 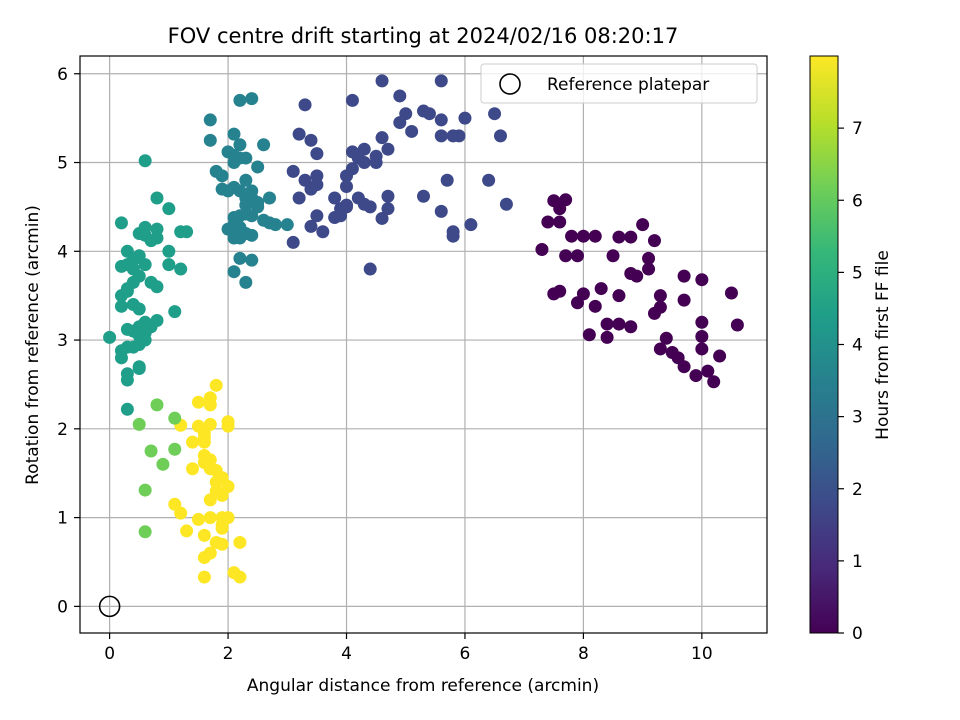 What do you see at coordinates (857, 346) in the screenshot?
I see `colorbar-tick-label: 4` at bounding box center [857, 346].